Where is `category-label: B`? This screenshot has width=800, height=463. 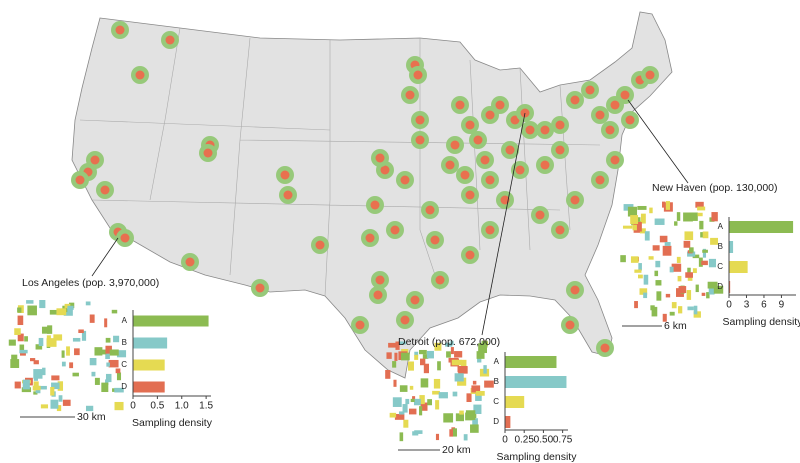
category-label: B is located at coordinates (124, 342).